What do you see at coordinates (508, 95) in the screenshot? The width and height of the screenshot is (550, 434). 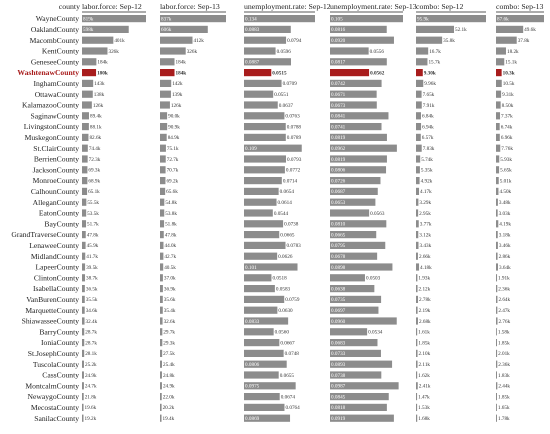 I see `value-label: 9.31k` at bounding box center [508, 95].